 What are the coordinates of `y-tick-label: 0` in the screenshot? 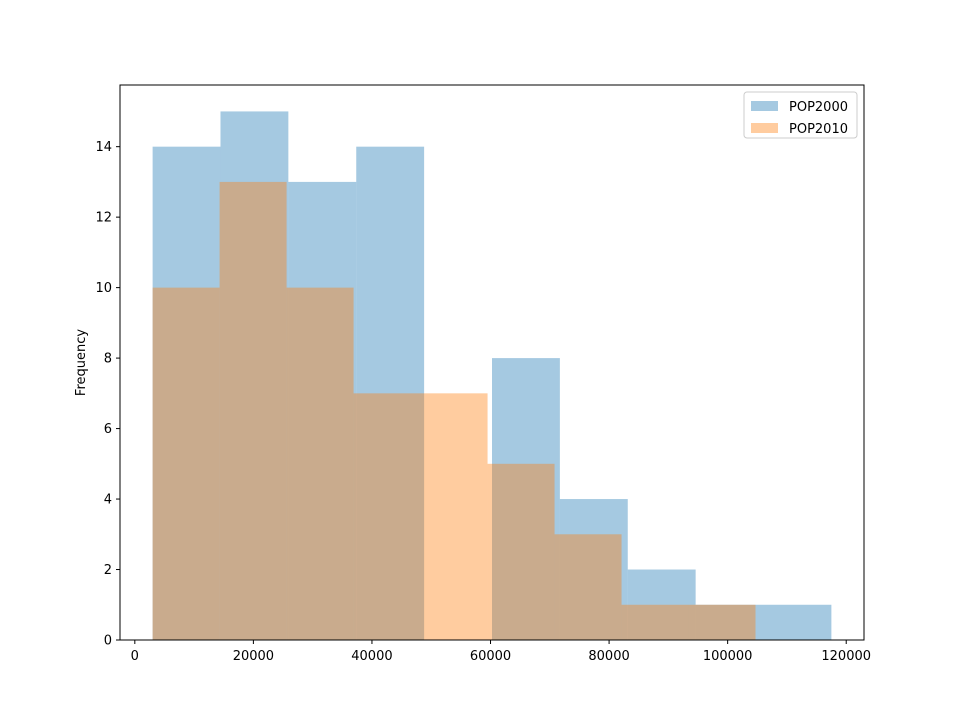 It's located at (108, 641).